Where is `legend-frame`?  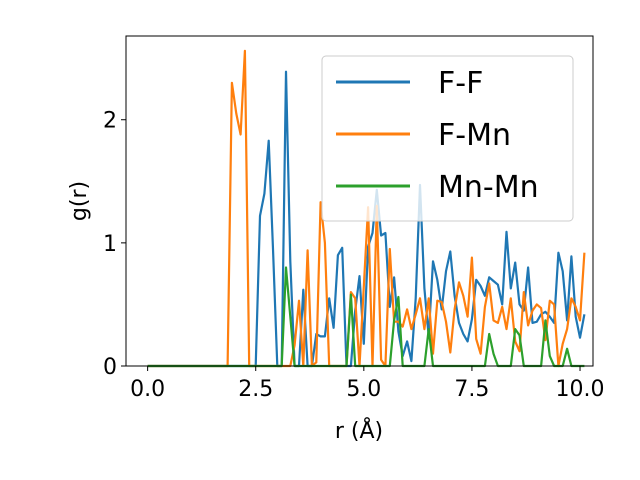
legend-frame is located at coordinates (447, 138).